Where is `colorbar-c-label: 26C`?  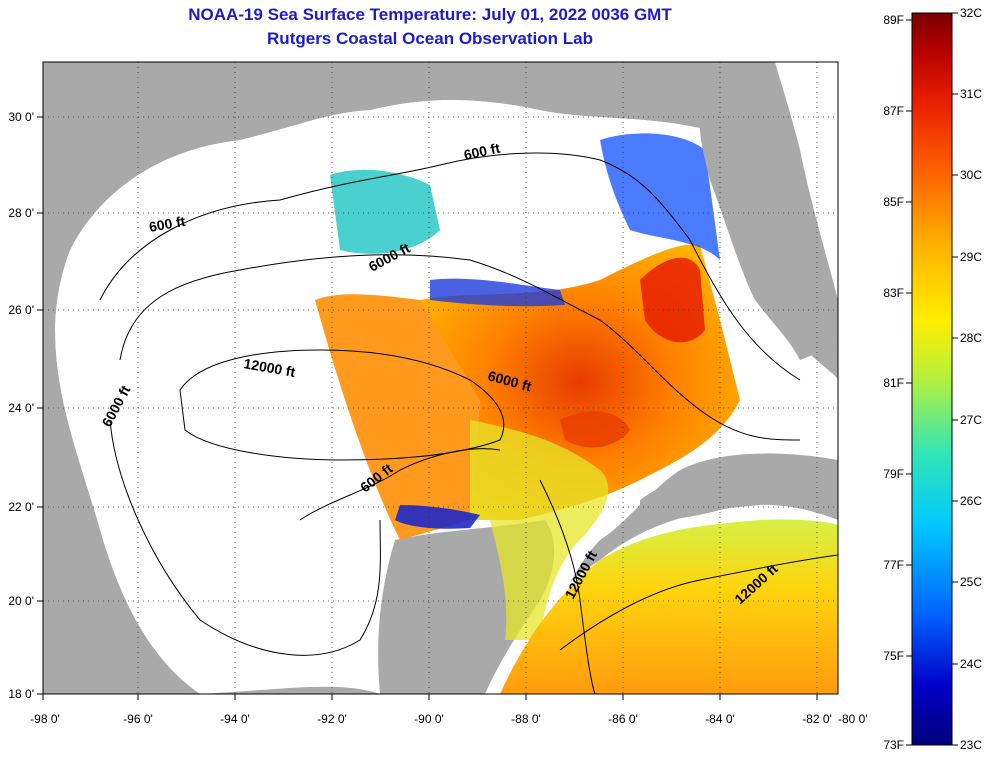
colorbar-c-label: 26C is located at coordinates (971, 501).